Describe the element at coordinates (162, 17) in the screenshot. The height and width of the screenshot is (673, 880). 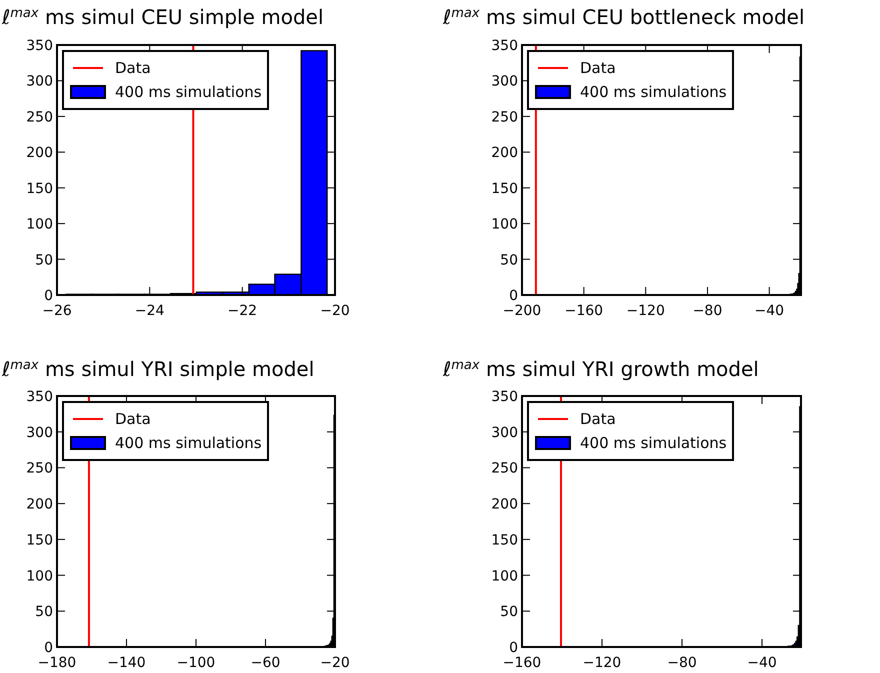
I see `chart-title: ℓ$^{max}$ ms simul CEU simple model` at that location.